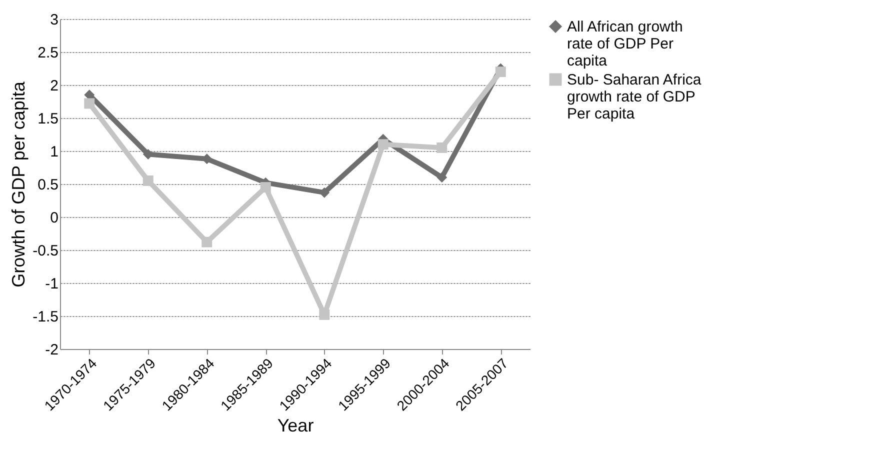  What do you see at coordinates (295, 426) in the screenshot?
I see `x-axis-title: Year` at bounding box center [295, 426].